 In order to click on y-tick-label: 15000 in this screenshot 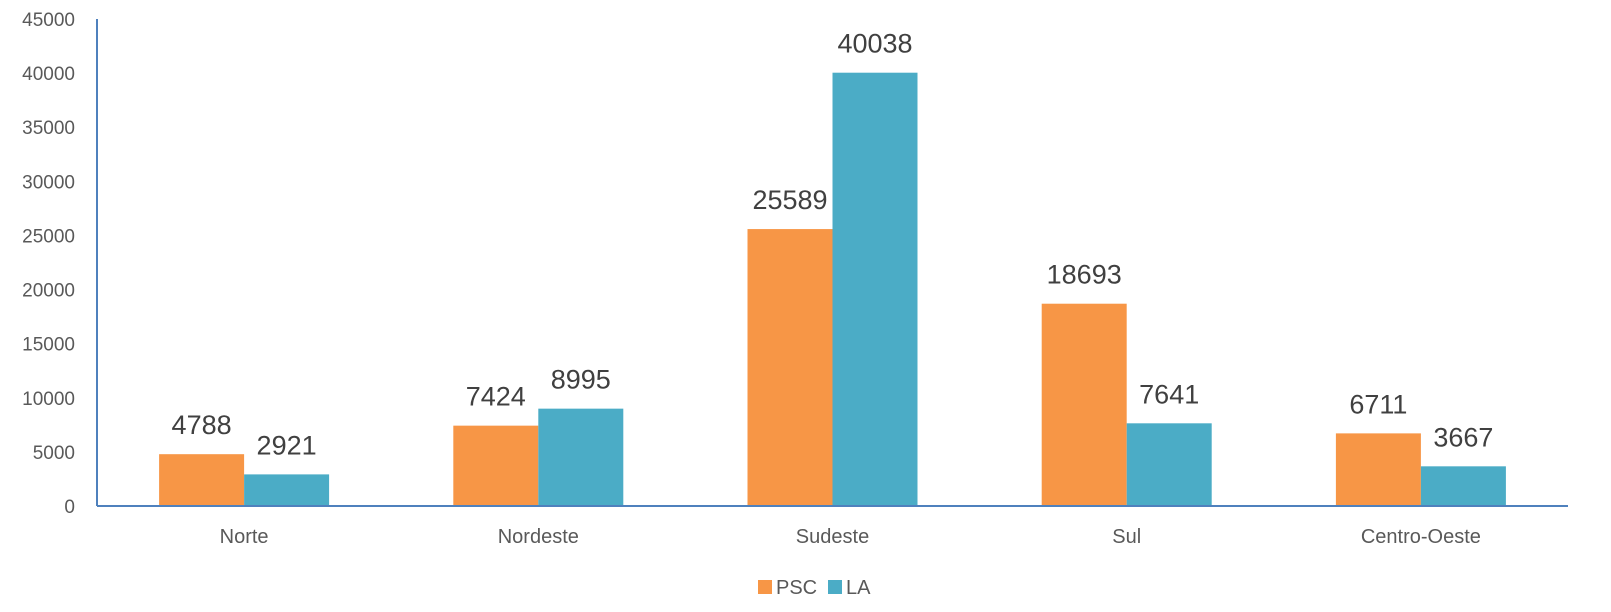, I will do `click(48, 345)`.